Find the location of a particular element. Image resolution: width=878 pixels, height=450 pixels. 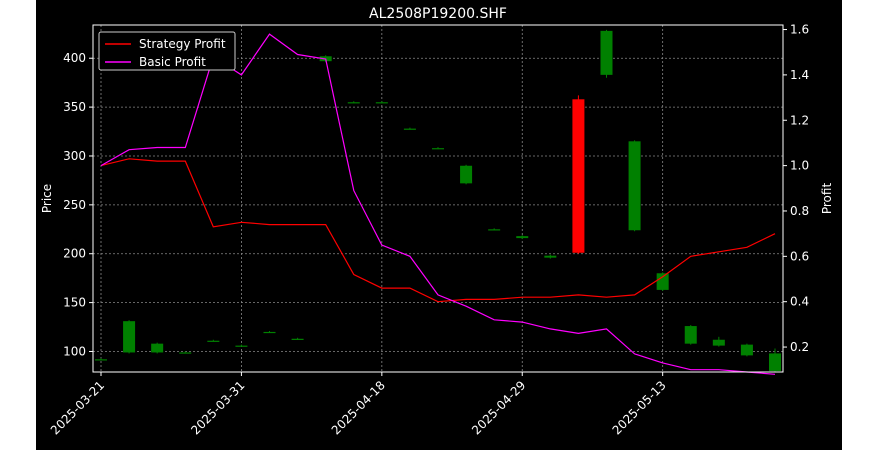

y-right-tick-label: 0.2 is located at coordinates (799, 347).